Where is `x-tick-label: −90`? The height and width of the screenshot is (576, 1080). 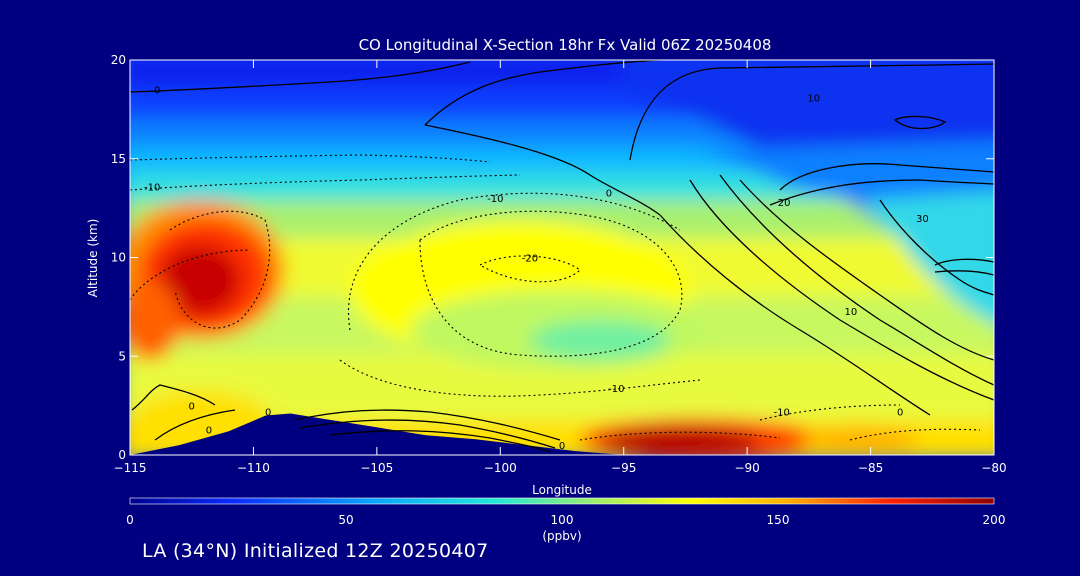
x-tick-label: −90 is located at coordinates (746, 468).